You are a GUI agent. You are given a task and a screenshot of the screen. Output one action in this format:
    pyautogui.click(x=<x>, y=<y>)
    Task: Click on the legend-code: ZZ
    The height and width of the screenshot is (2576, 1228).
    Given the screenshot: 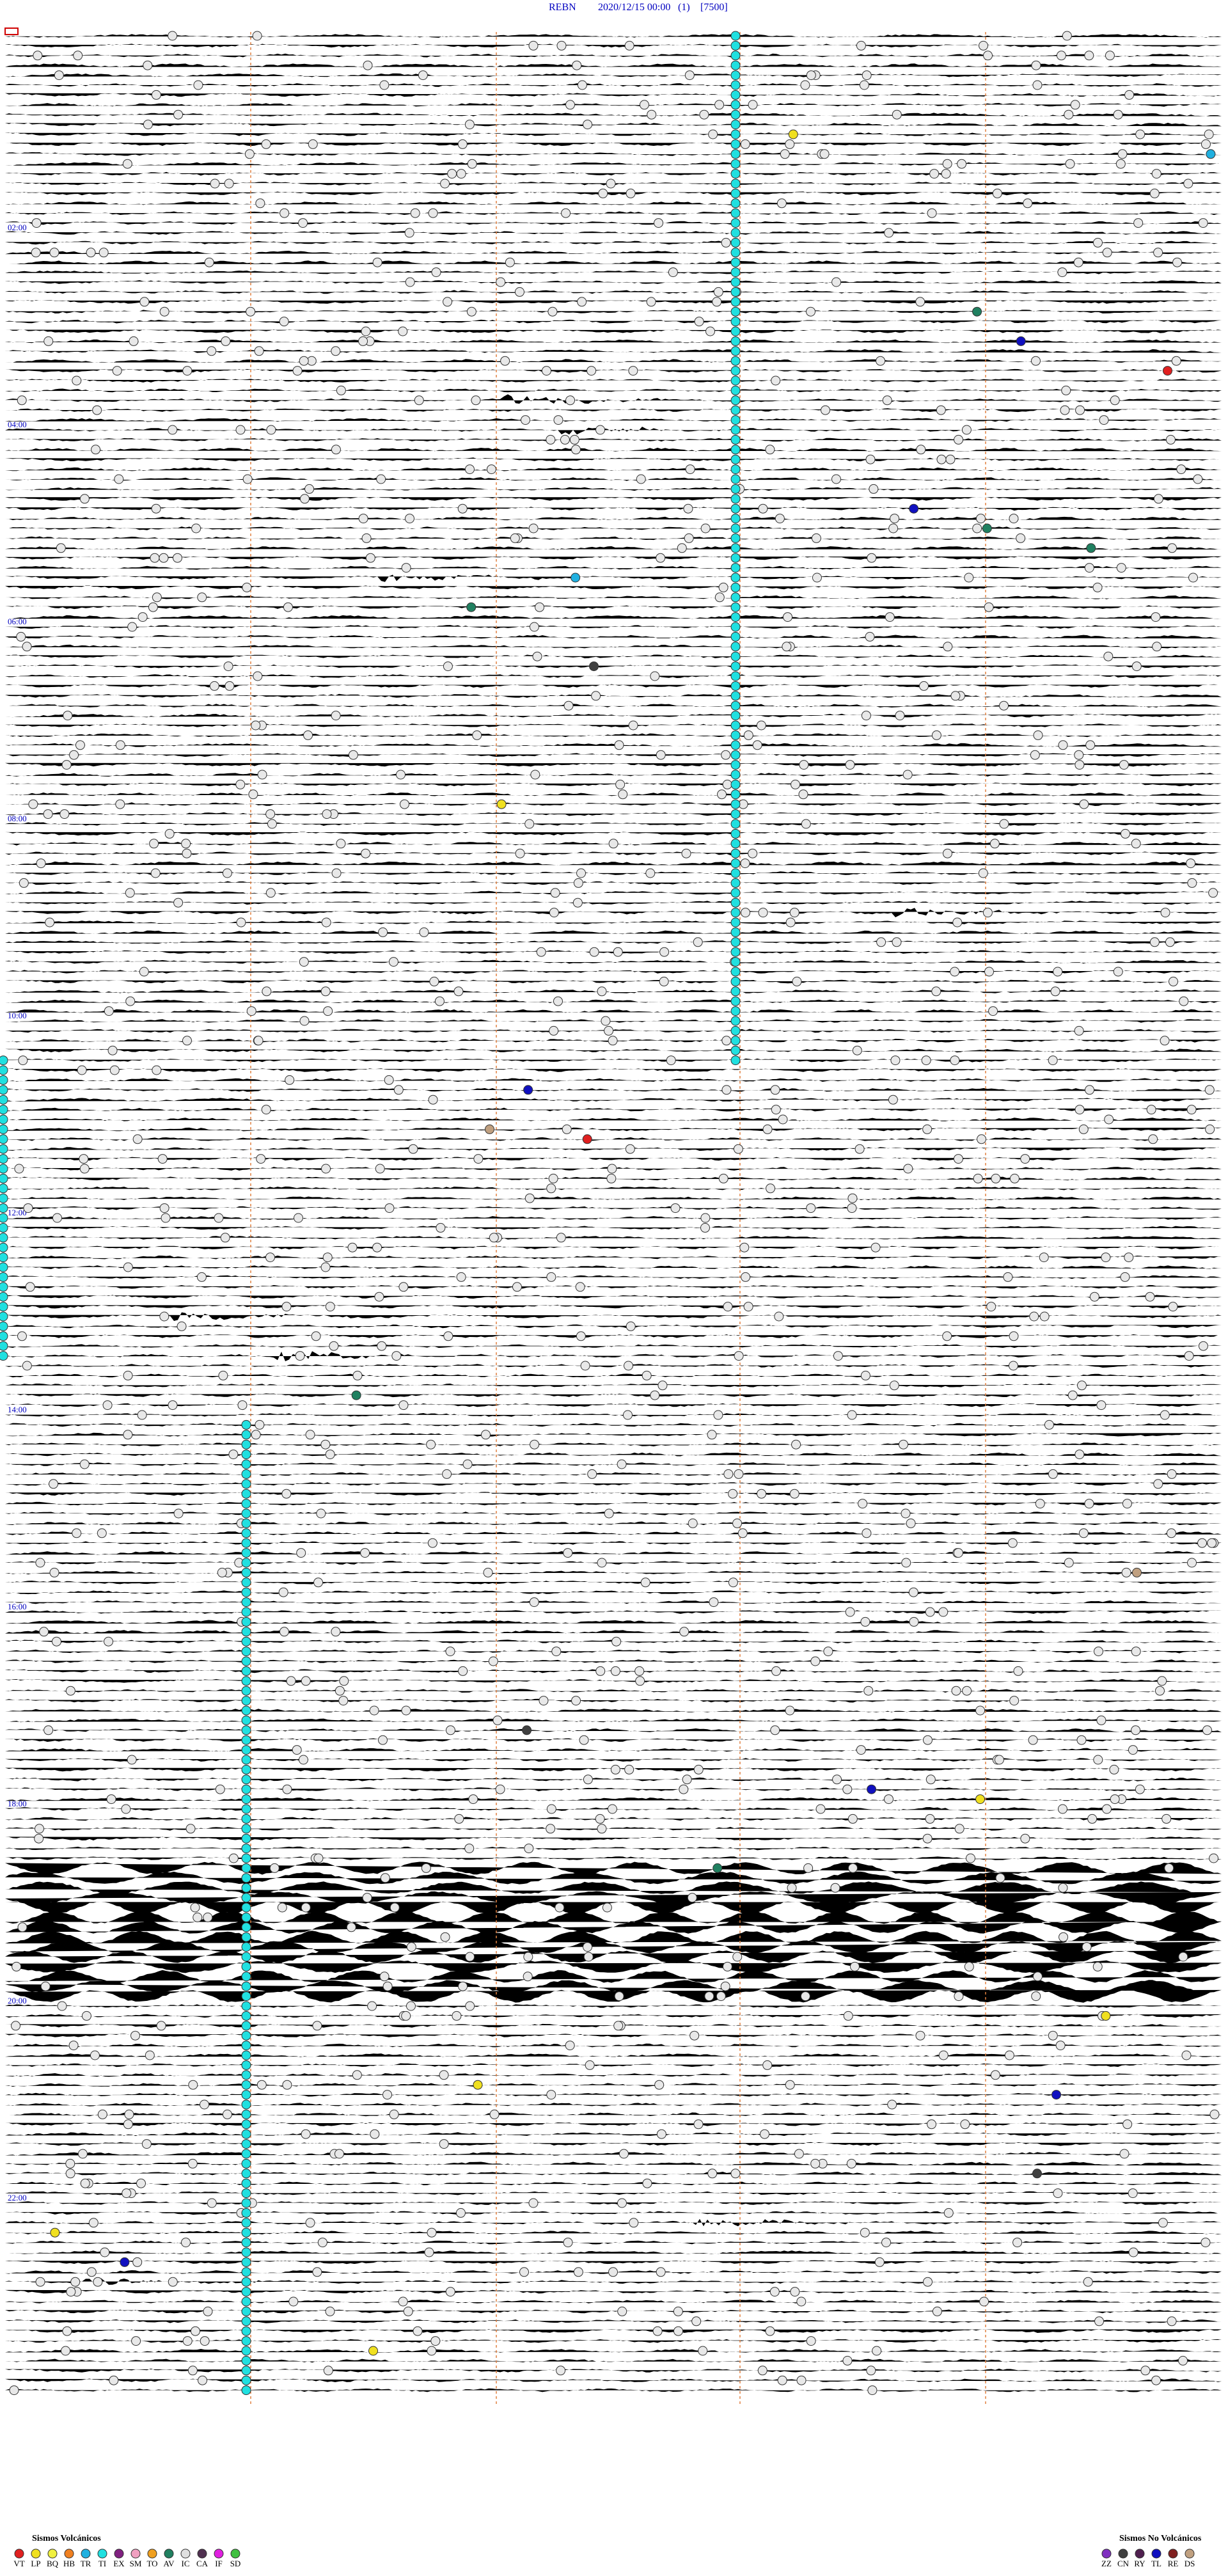 What is the action you would take?
    pyautogui.click(x=1106, y=2563)
    